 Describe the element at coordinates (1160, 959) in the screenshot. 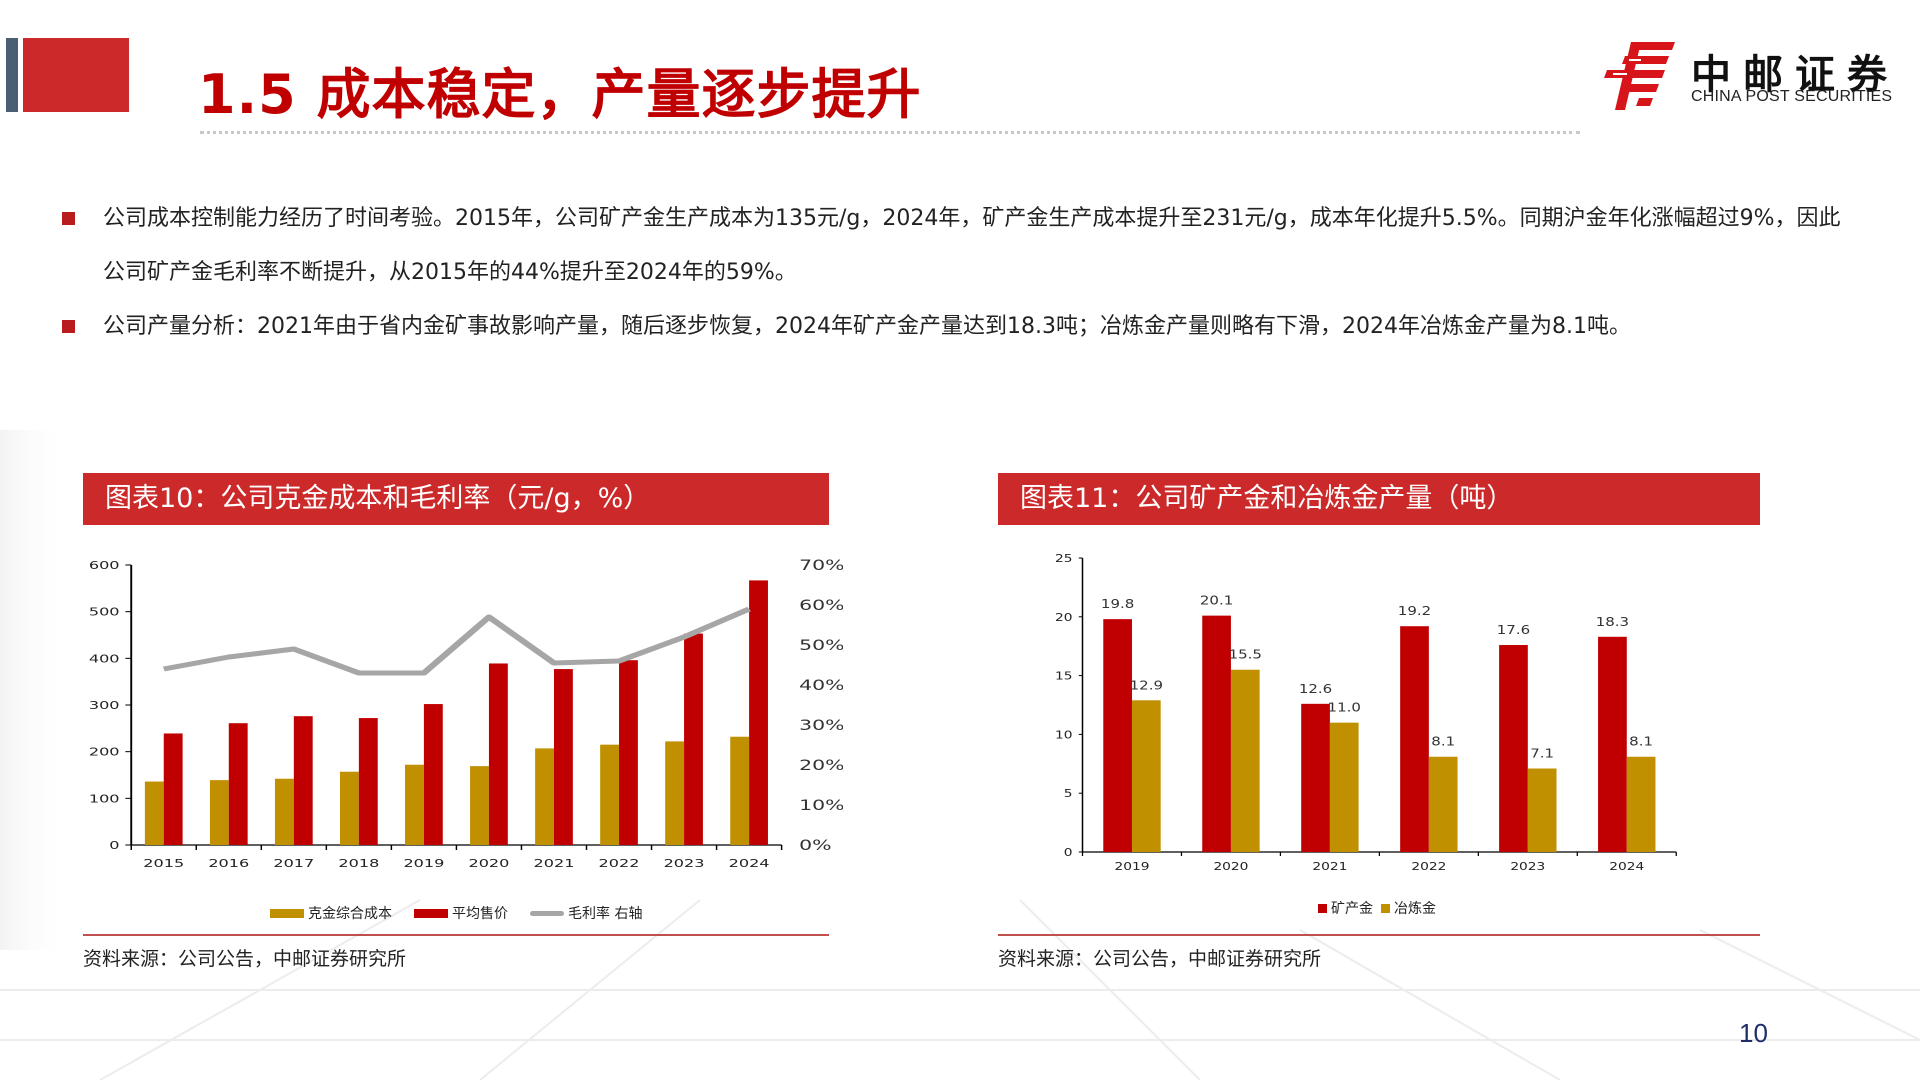

I see `chart-source-right: 资料来源：公司公告，中邮证券研究所` at that location.